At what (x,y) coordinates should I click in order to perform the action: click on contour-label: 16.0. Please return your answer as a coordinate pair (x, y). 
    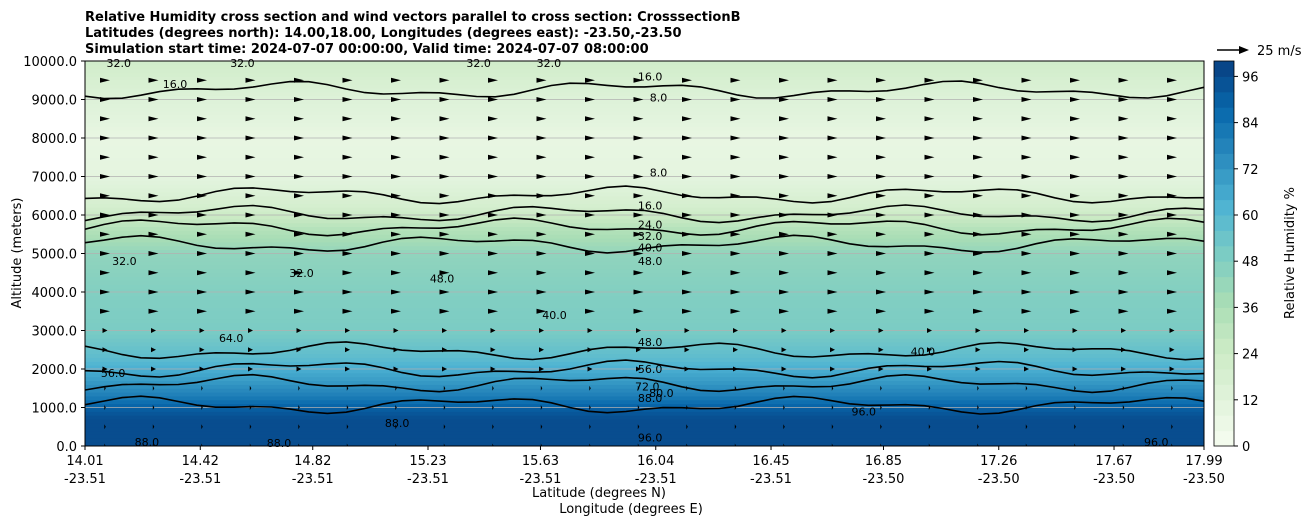
    Looking at the image, I should click on (650, 205).